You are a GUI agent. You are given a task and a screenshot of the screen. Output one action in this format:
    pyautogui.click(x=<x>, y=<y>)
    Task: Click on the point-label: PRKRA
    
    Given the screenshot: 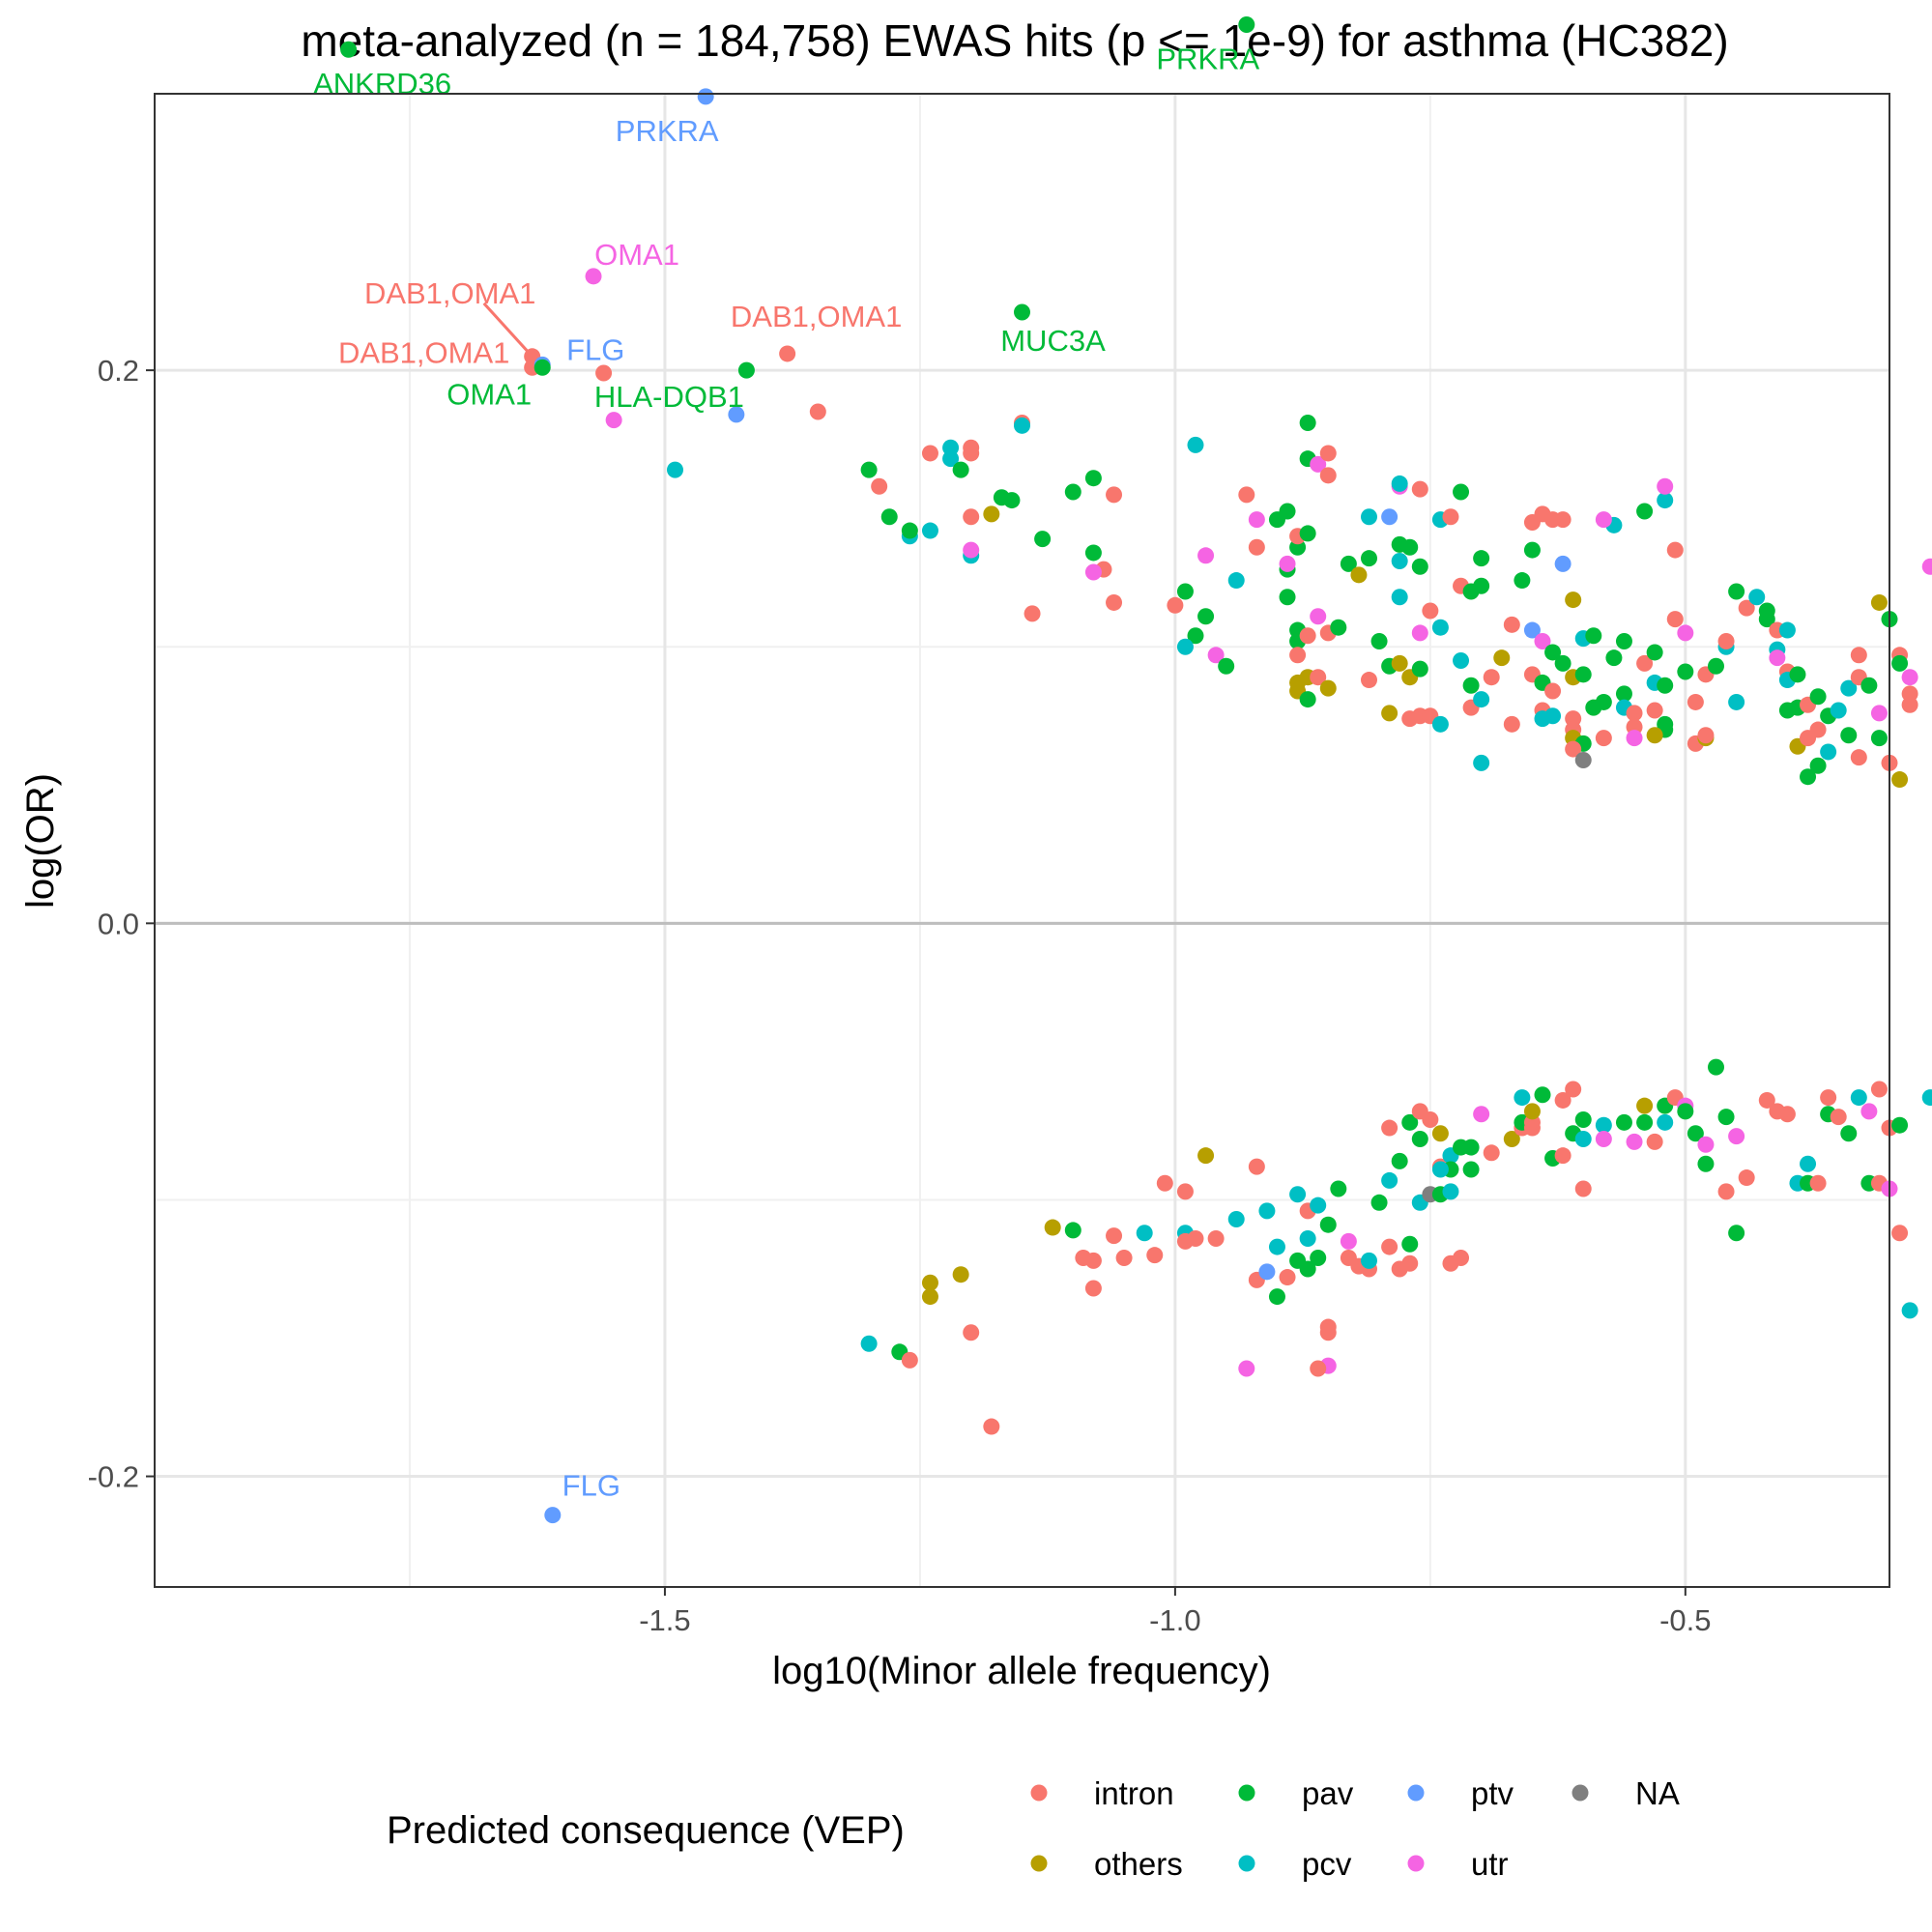 What is the action you would take?
    pyautogui.click(x=667, y=131)
    